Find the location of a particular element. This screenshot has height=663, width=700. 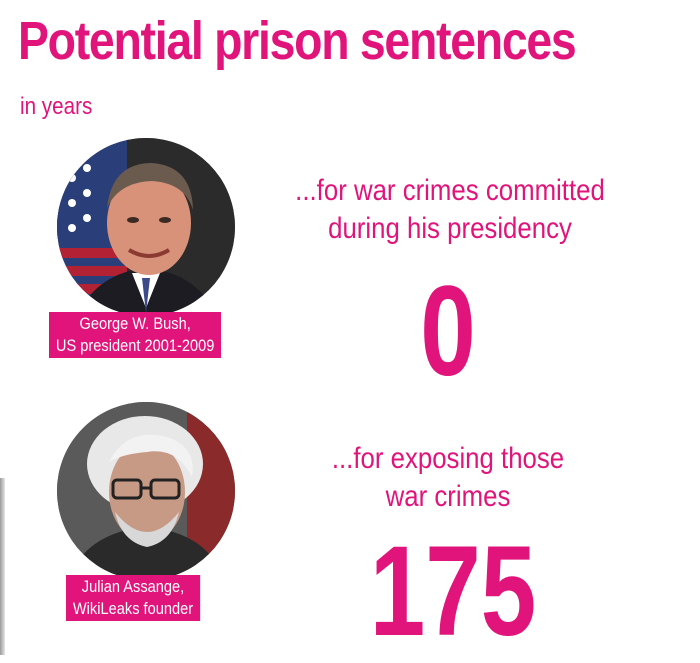

bush-sentence-years: 0 is located at coordinates (448, 331).